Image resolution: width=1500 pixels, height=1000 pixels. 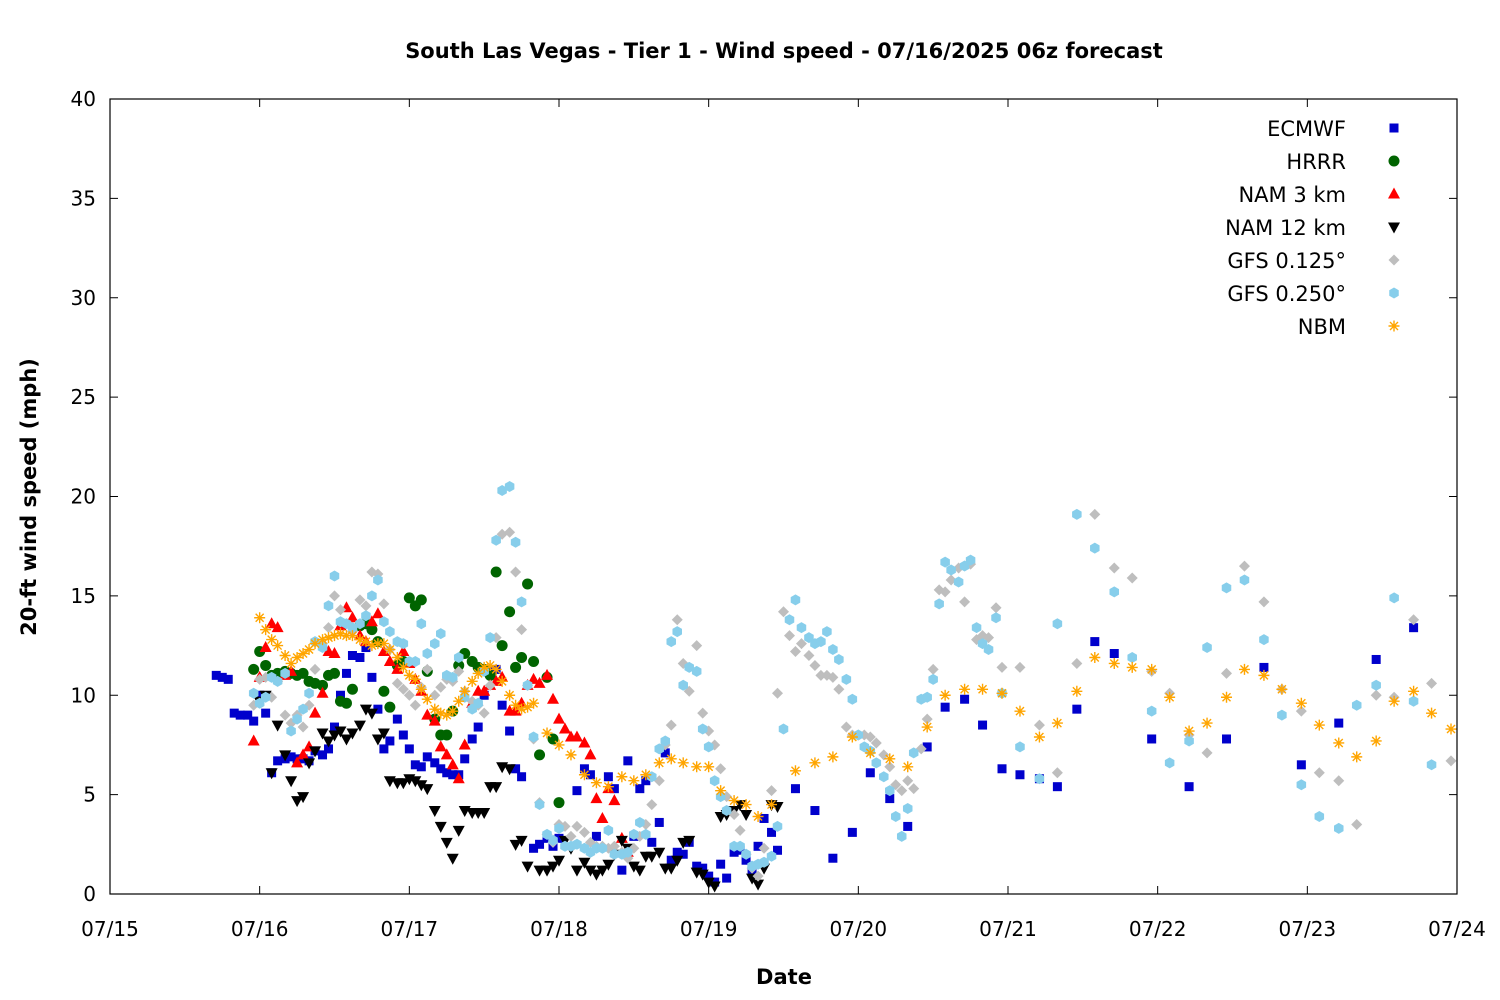 What do you see at coordinates (1394, 128) in the screenshot?
I see `legend-marker-ecmwf` at bounding box center [1394, 128].